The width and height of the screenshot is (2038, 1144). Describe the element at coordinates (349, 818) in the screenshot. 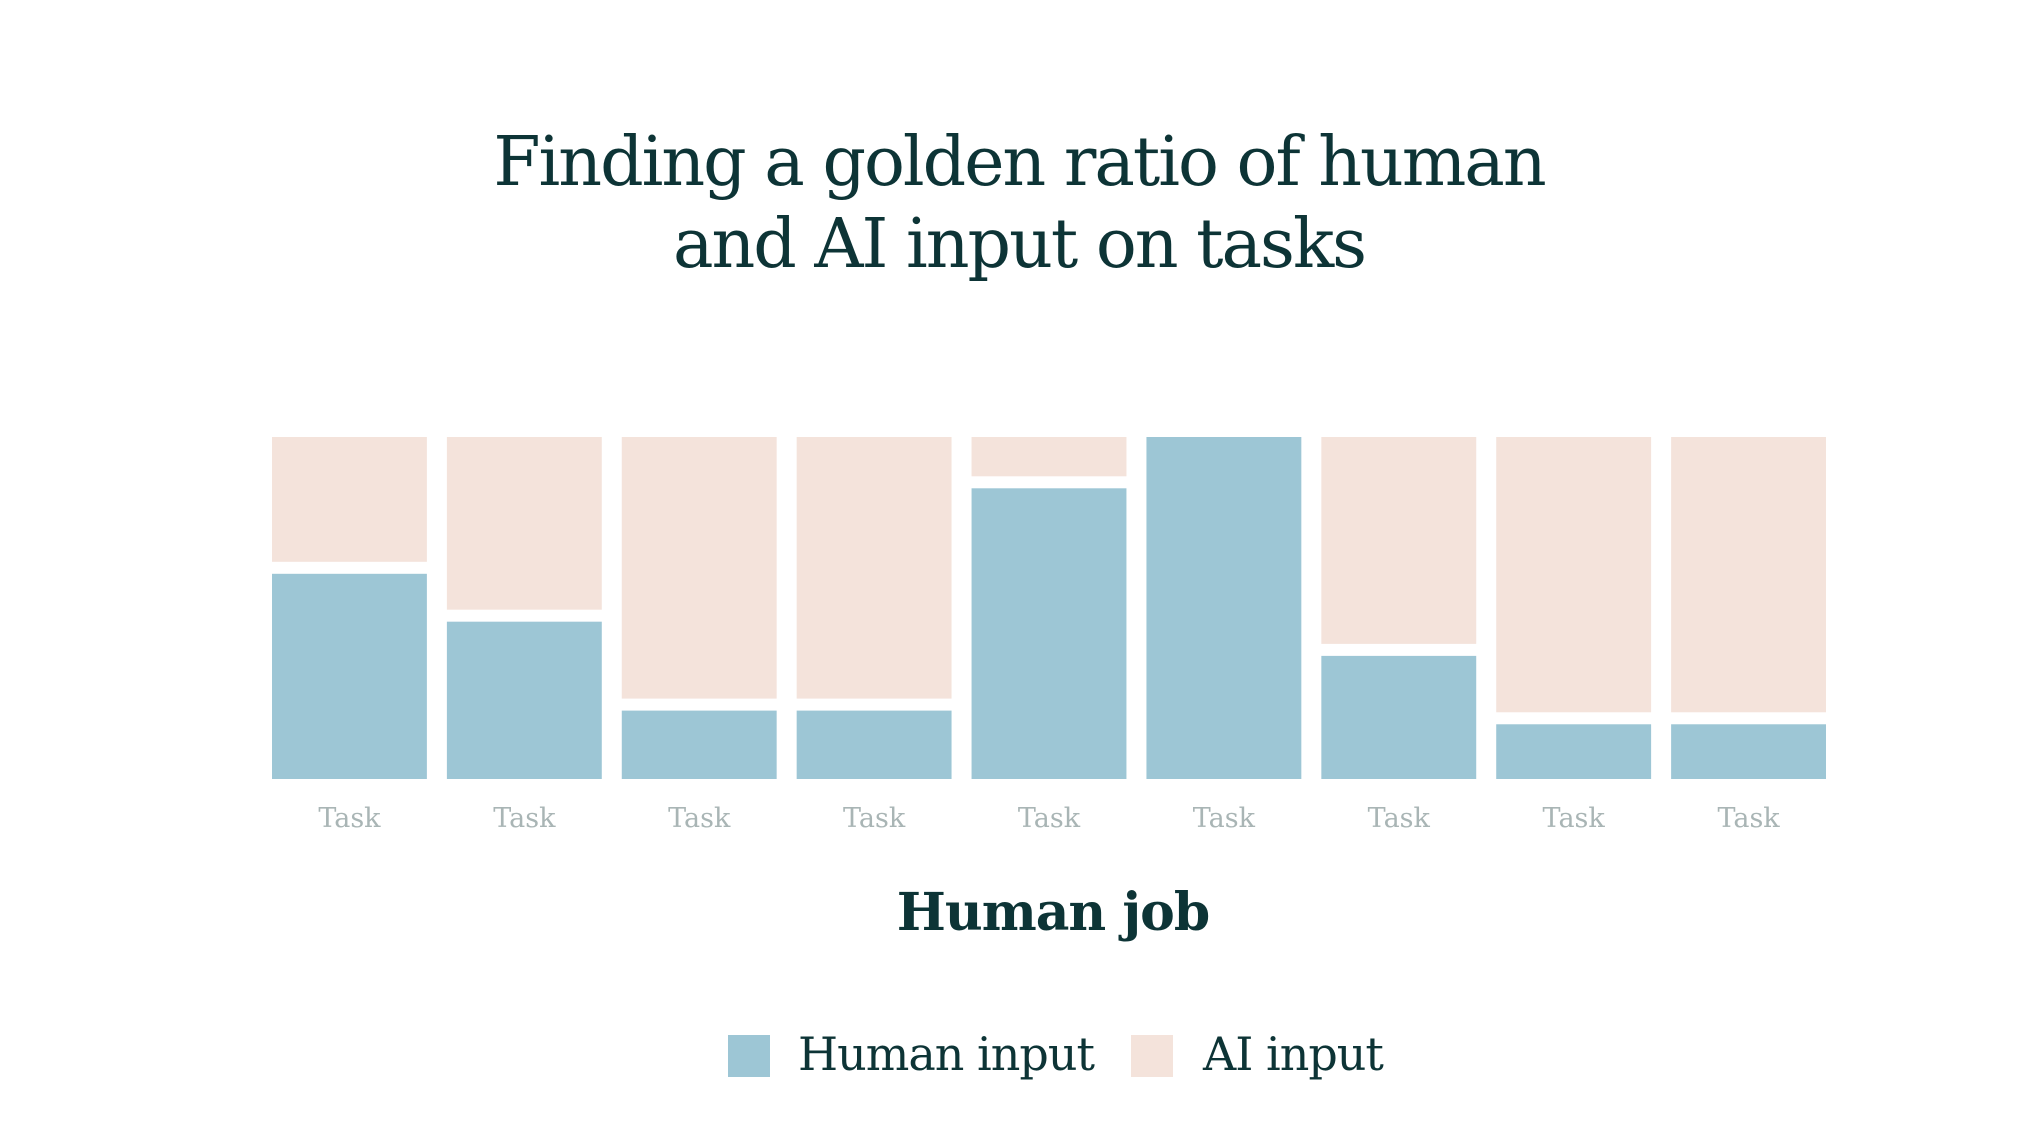

I see `x-tick-label-1: Task` at that location.